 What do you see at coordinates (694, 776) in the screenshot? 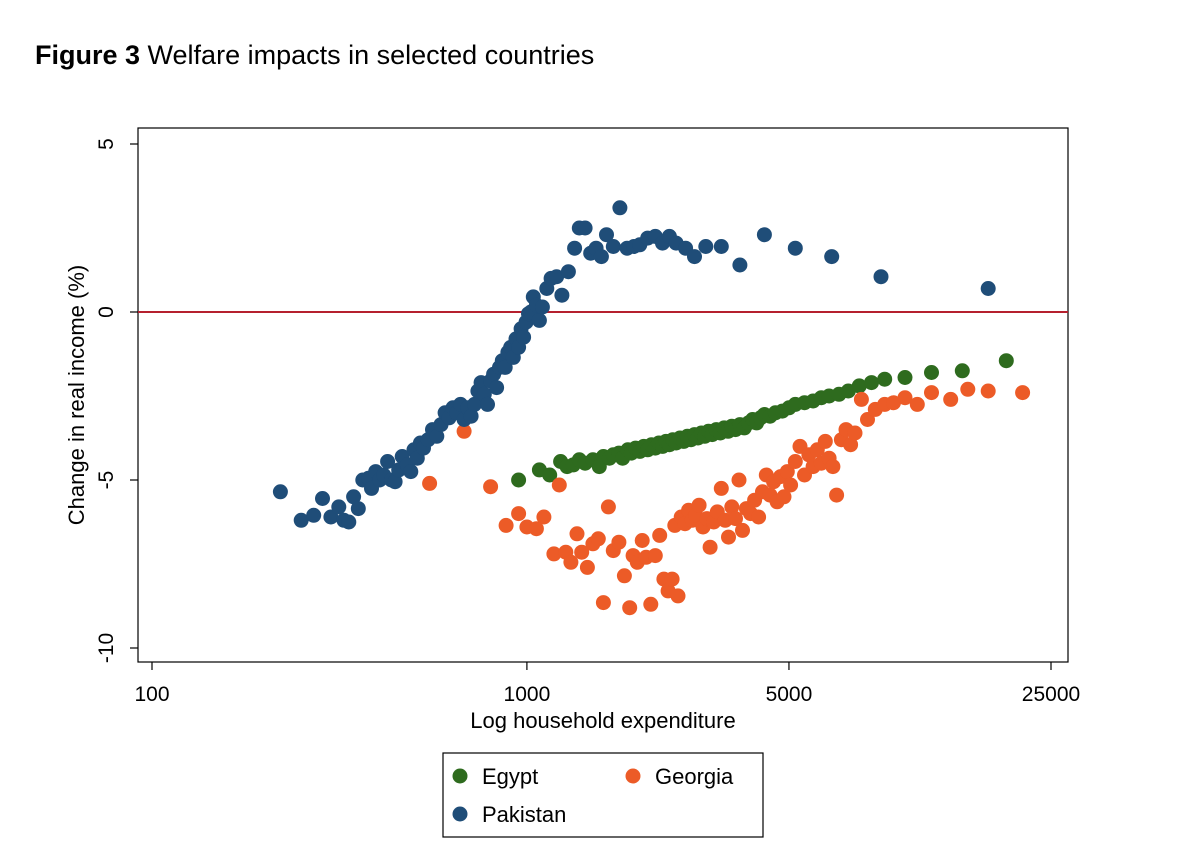
I see `legend-label-georgia: Georgia` at bounding box center [694, 776].